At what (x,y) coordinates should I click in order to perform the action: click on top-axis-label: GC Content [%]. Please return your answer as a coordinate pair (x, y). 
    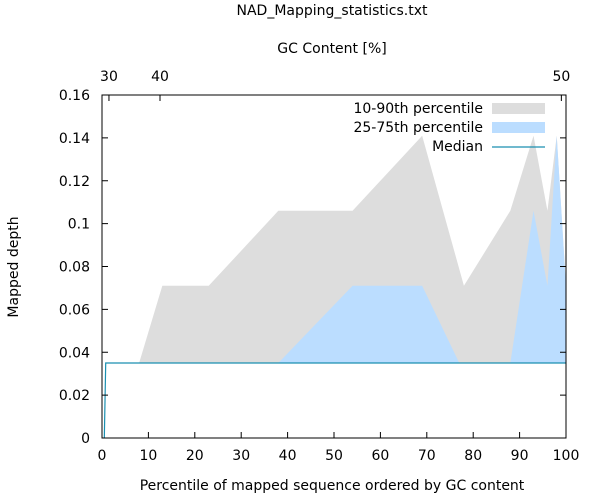
    Looking at the image, I should click on (331, 49).